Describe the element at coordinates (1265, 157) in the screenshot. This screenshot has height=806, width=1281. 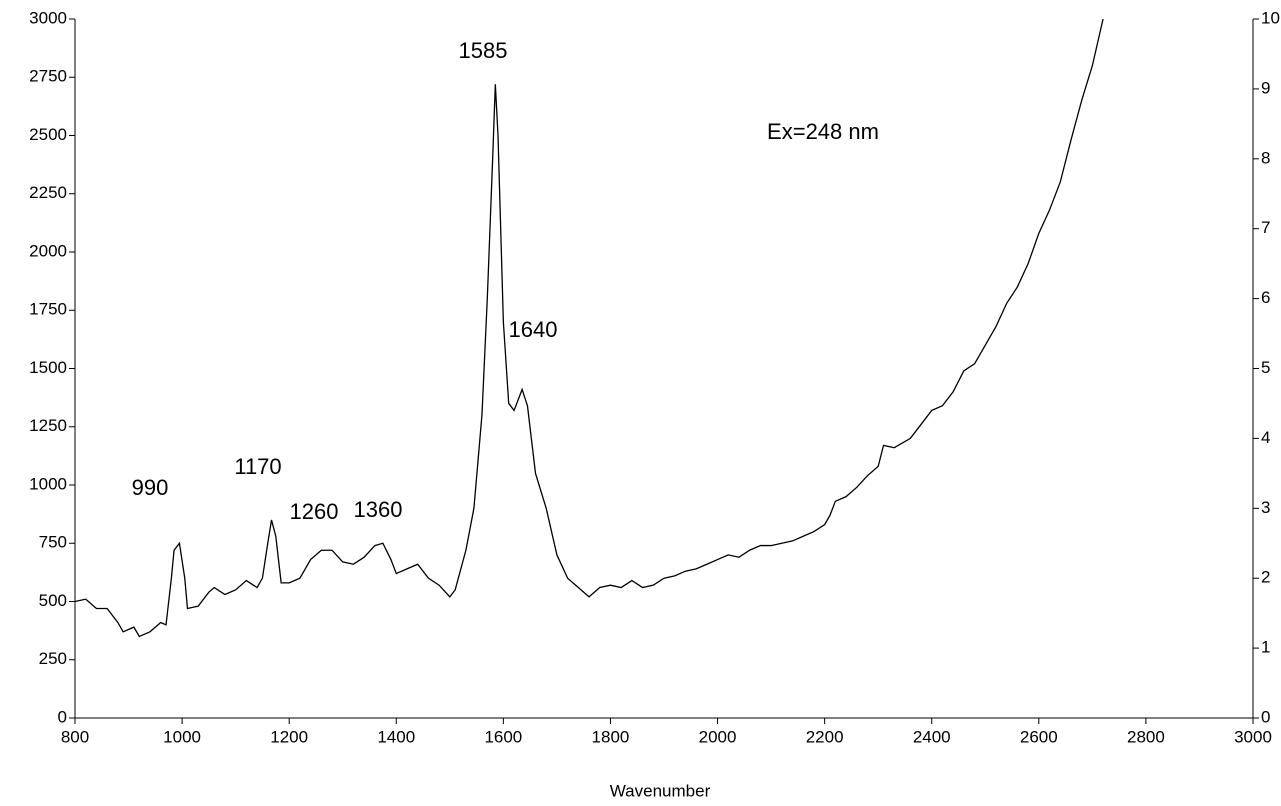
I see `y2-tick-label: 8` at that location.